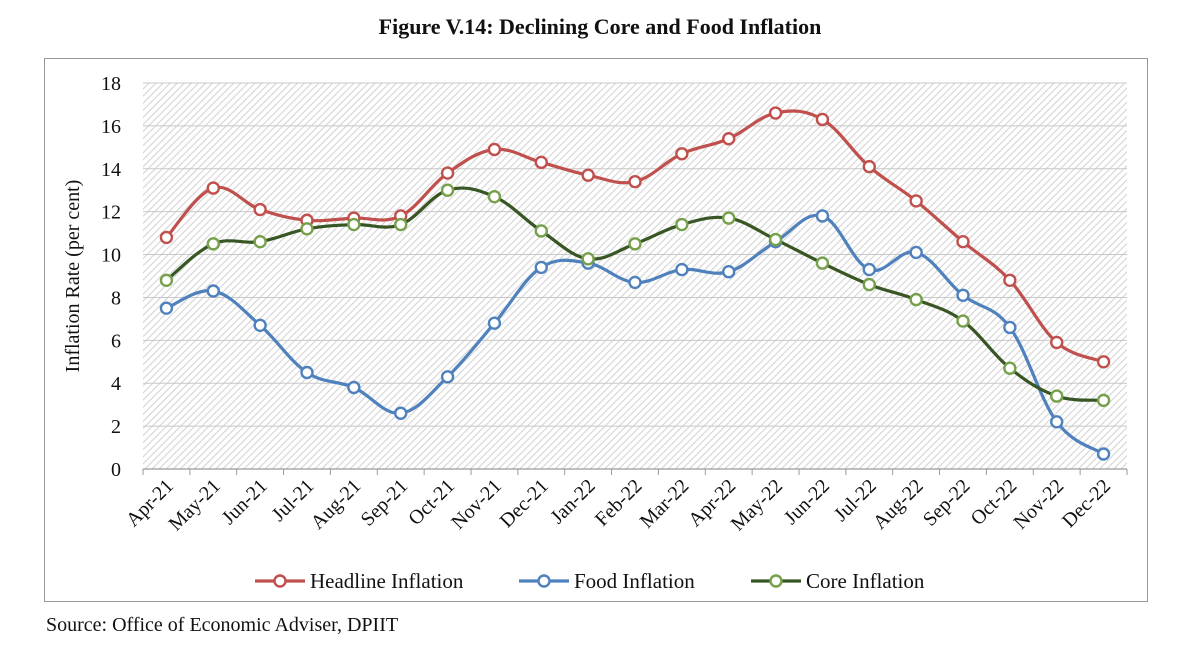  I want to click on legend-item-core-inflation: Core Inflation, so click(838, 581).